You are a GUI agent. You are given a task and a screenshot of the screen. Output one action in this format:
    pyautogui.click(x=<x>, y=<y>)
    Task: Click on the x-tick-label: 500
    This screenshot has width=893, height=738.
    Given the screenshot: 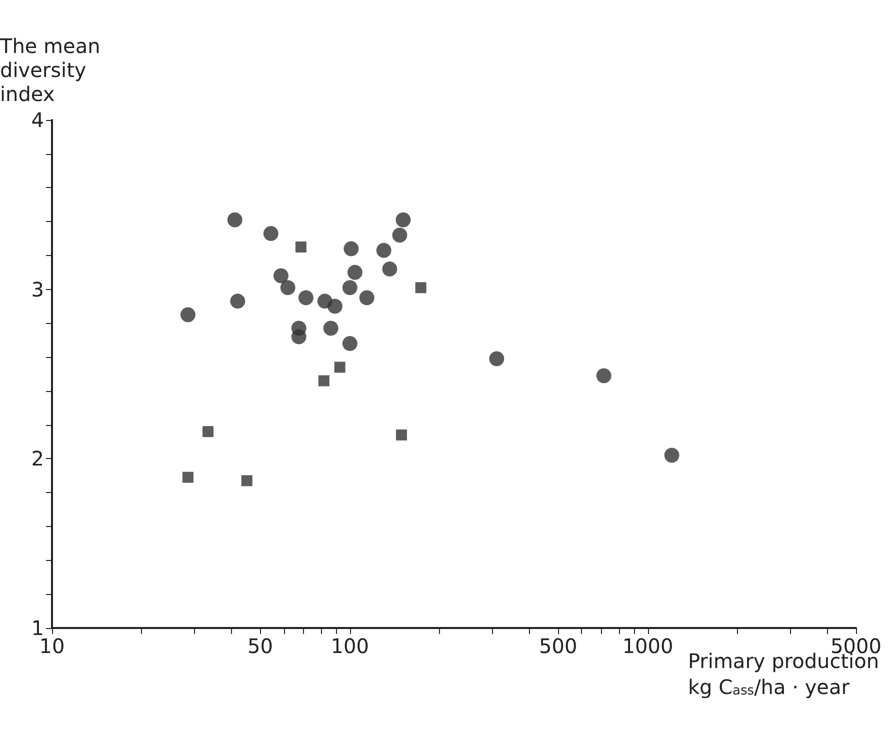 What is the action you would take?
    pyautogui.click(x=558, y=646)
    